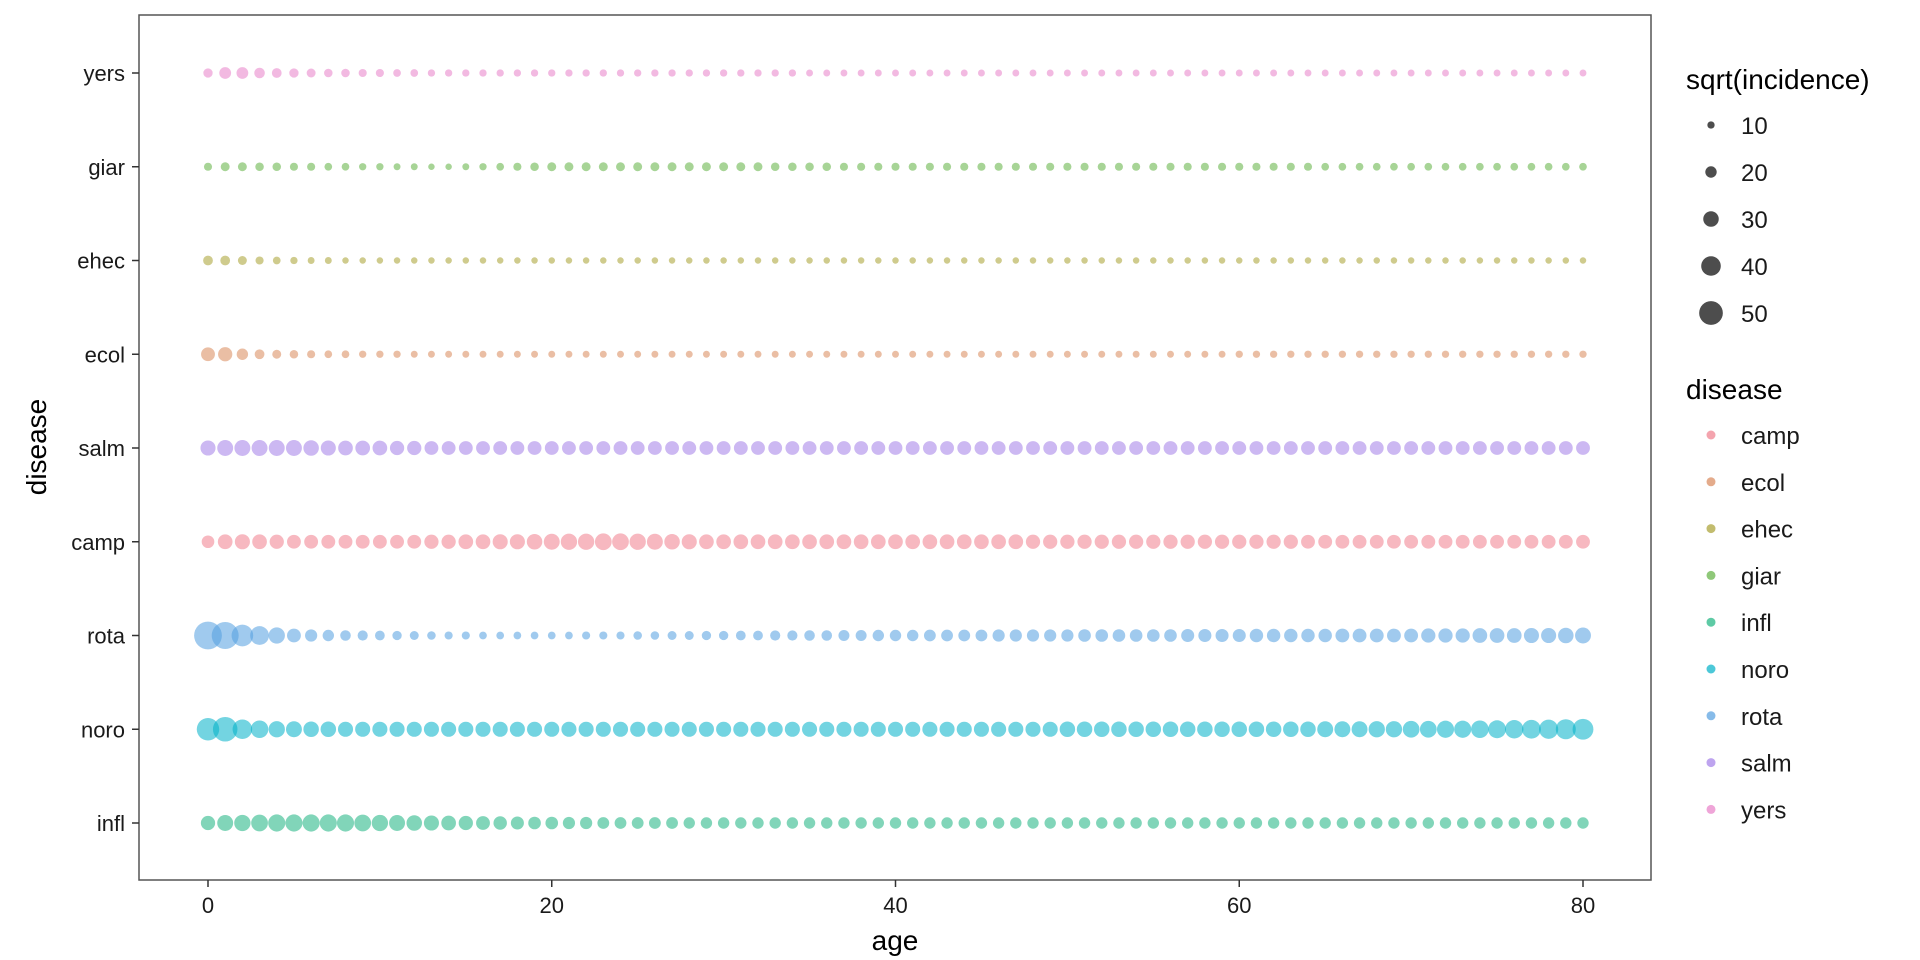 This screenshot has width=1920, height=960. I want to click on size-legend-key, so click(1711, 219).